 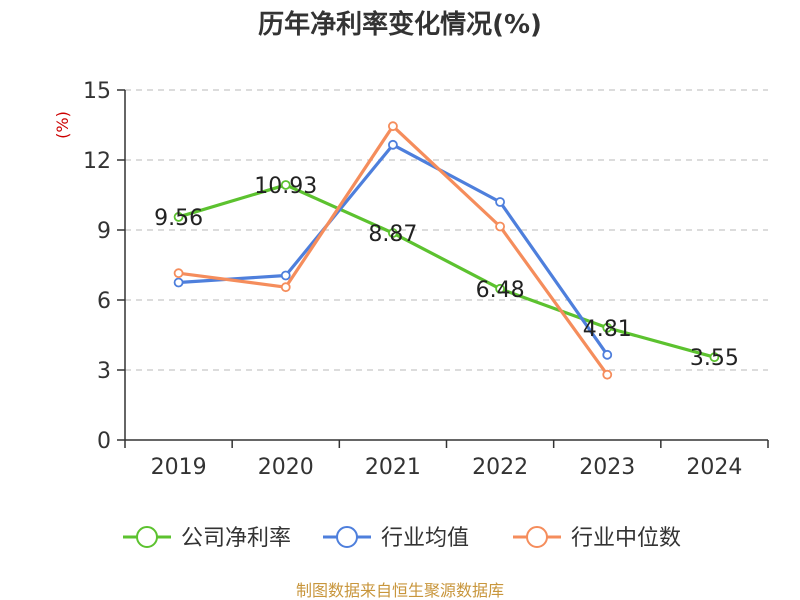 What do you see at coordinates (97, 91) in the screenshot?
I see `y-tick-label: 15` at bounding box center [97, 91].